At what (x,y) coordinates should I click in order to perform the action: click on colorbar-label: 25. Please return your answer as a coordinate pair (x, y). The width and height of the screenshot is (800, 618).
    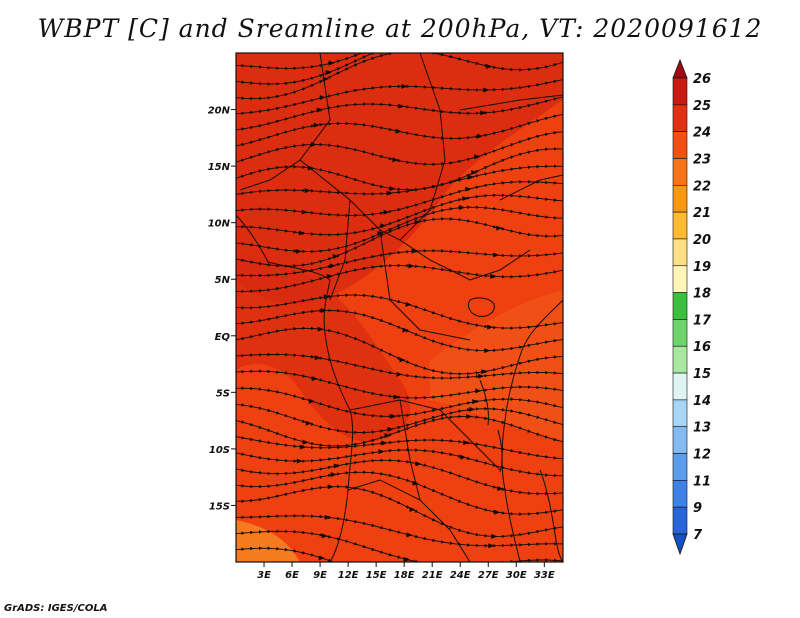
    Looking at the image, I should click on (702, 106).